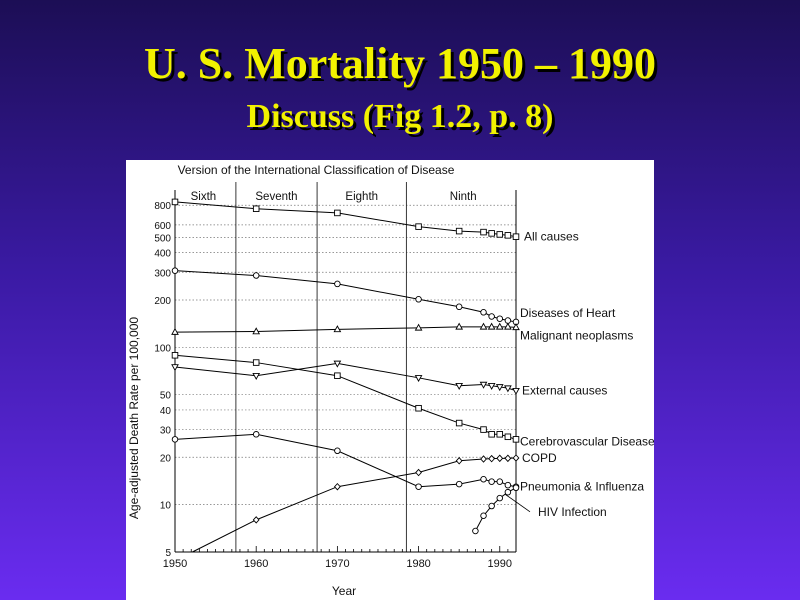  What do you see at coordinates (204, 197) in the screenshot?
I see `icd-version-label: Sixth` at bounding box center [204, 197].